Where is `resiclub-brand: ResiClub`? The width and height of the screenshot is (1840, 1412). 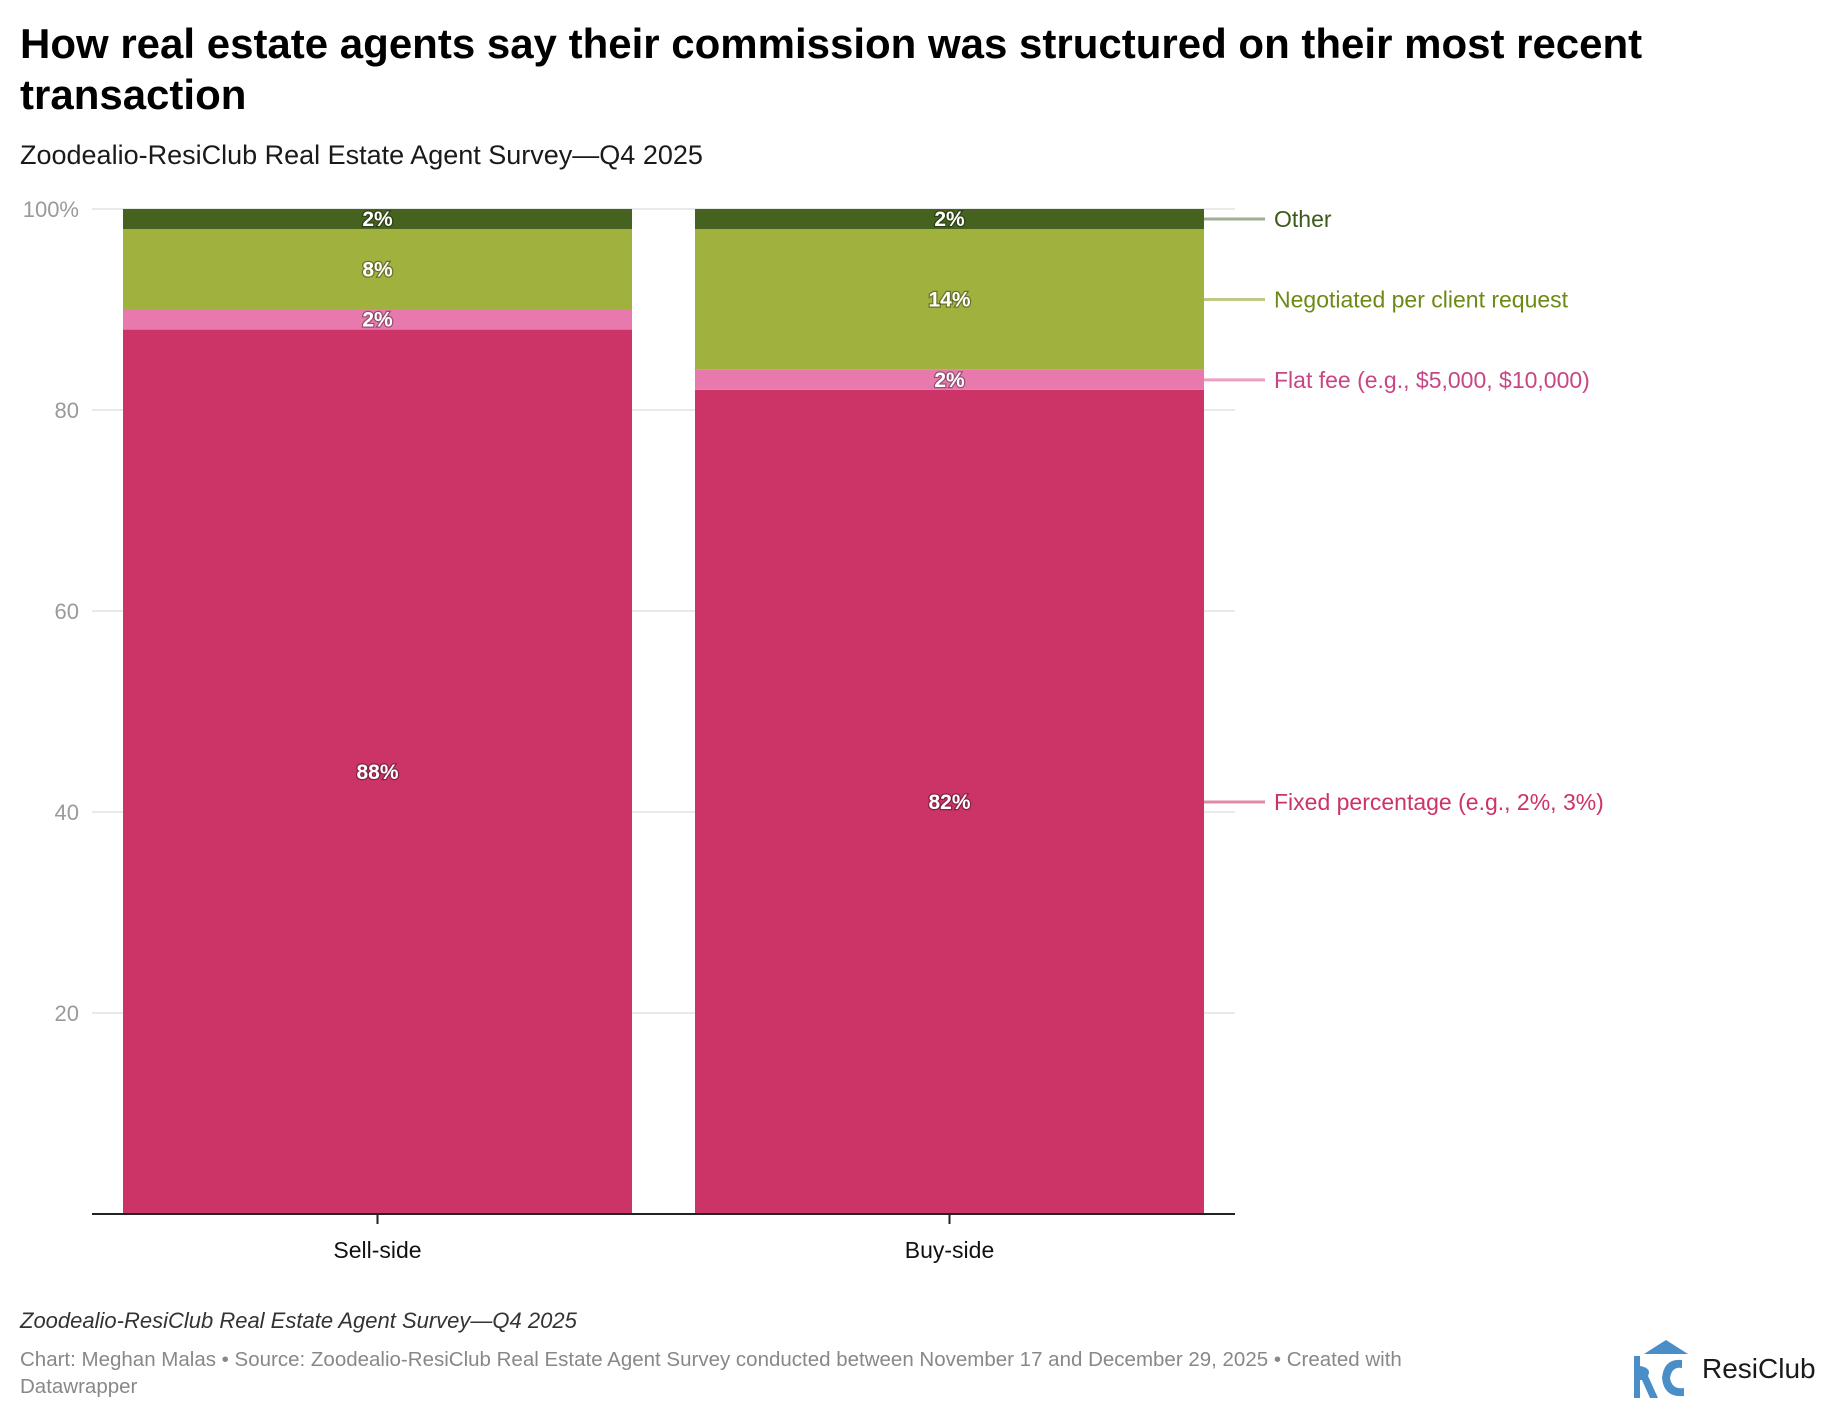
resiclub-brand: ResiClub is located at coordinates (1730, 1368).